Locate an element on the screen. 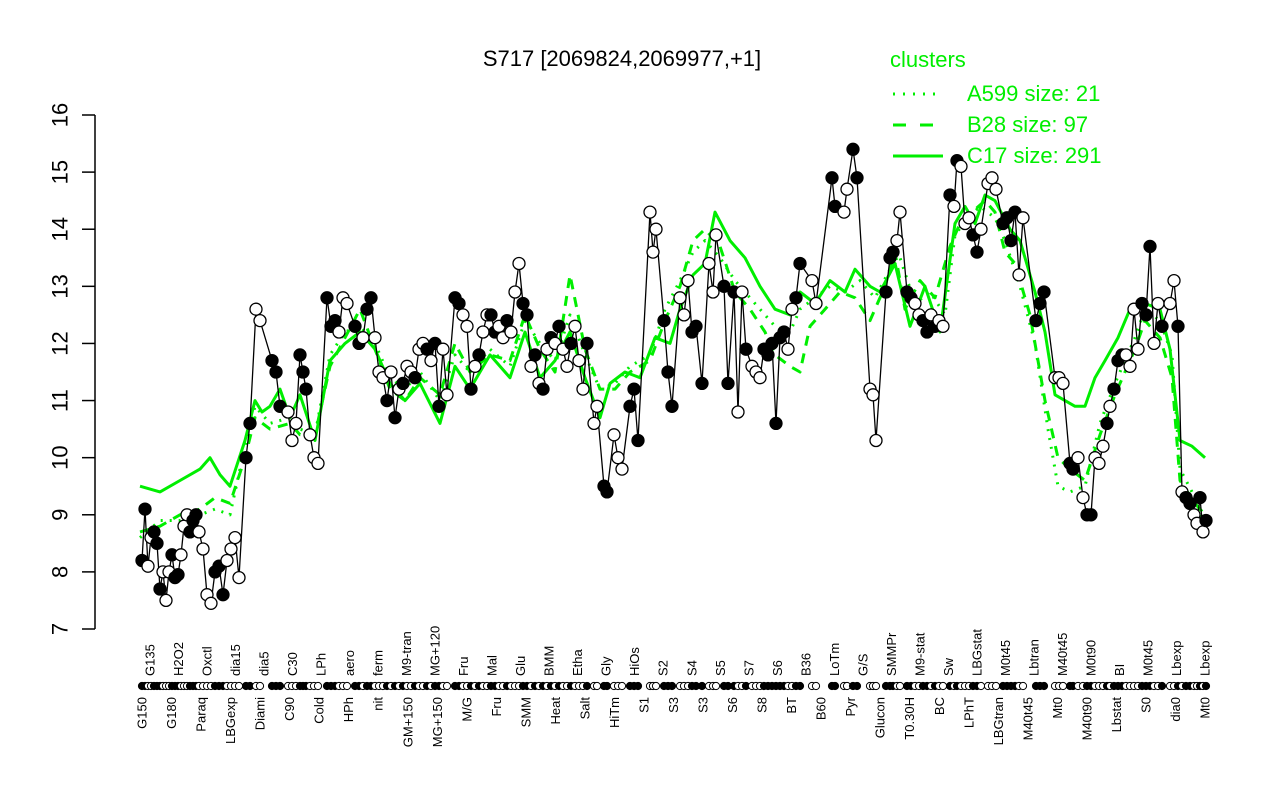  x-tick-label-bottom: LBGtran is located at coordinates (998, 721).